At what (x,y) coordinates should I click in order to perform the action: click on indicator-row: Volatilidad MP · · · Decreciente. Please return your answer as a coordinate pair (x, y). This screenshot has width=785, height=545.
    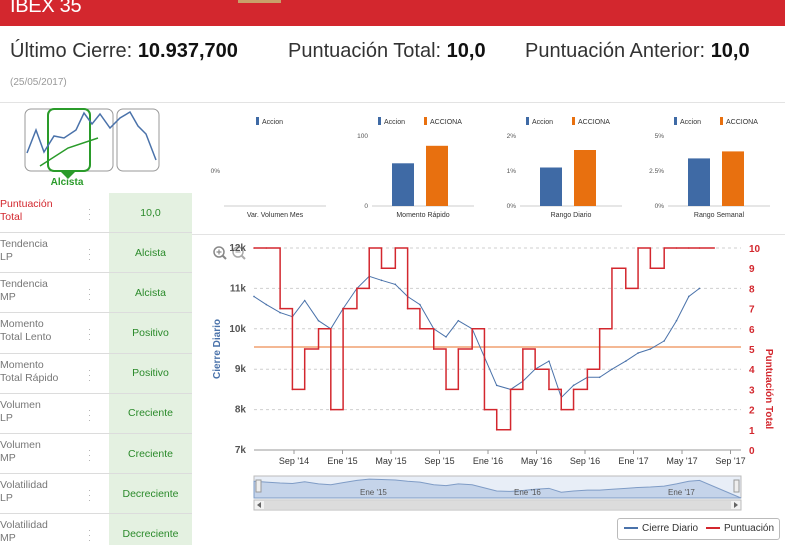
    Looking at the image, I should click on (96, 529).